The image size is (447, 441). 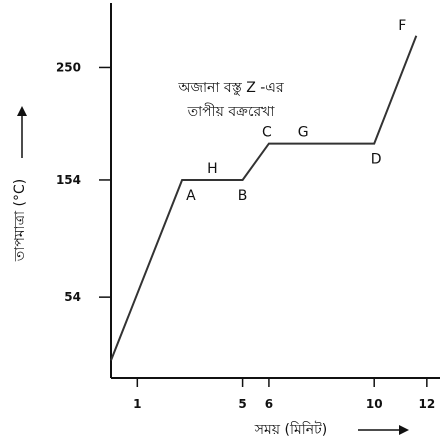 I want to click on x-tick-label: 12, so click(x=426, y=404).